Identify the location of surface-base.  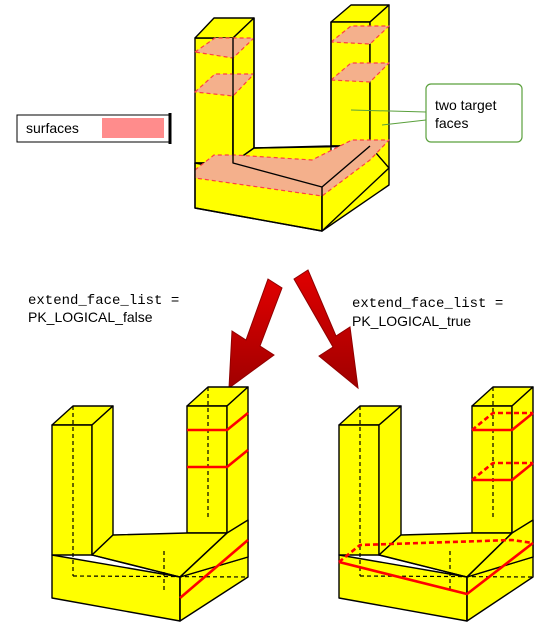
(292, 168).